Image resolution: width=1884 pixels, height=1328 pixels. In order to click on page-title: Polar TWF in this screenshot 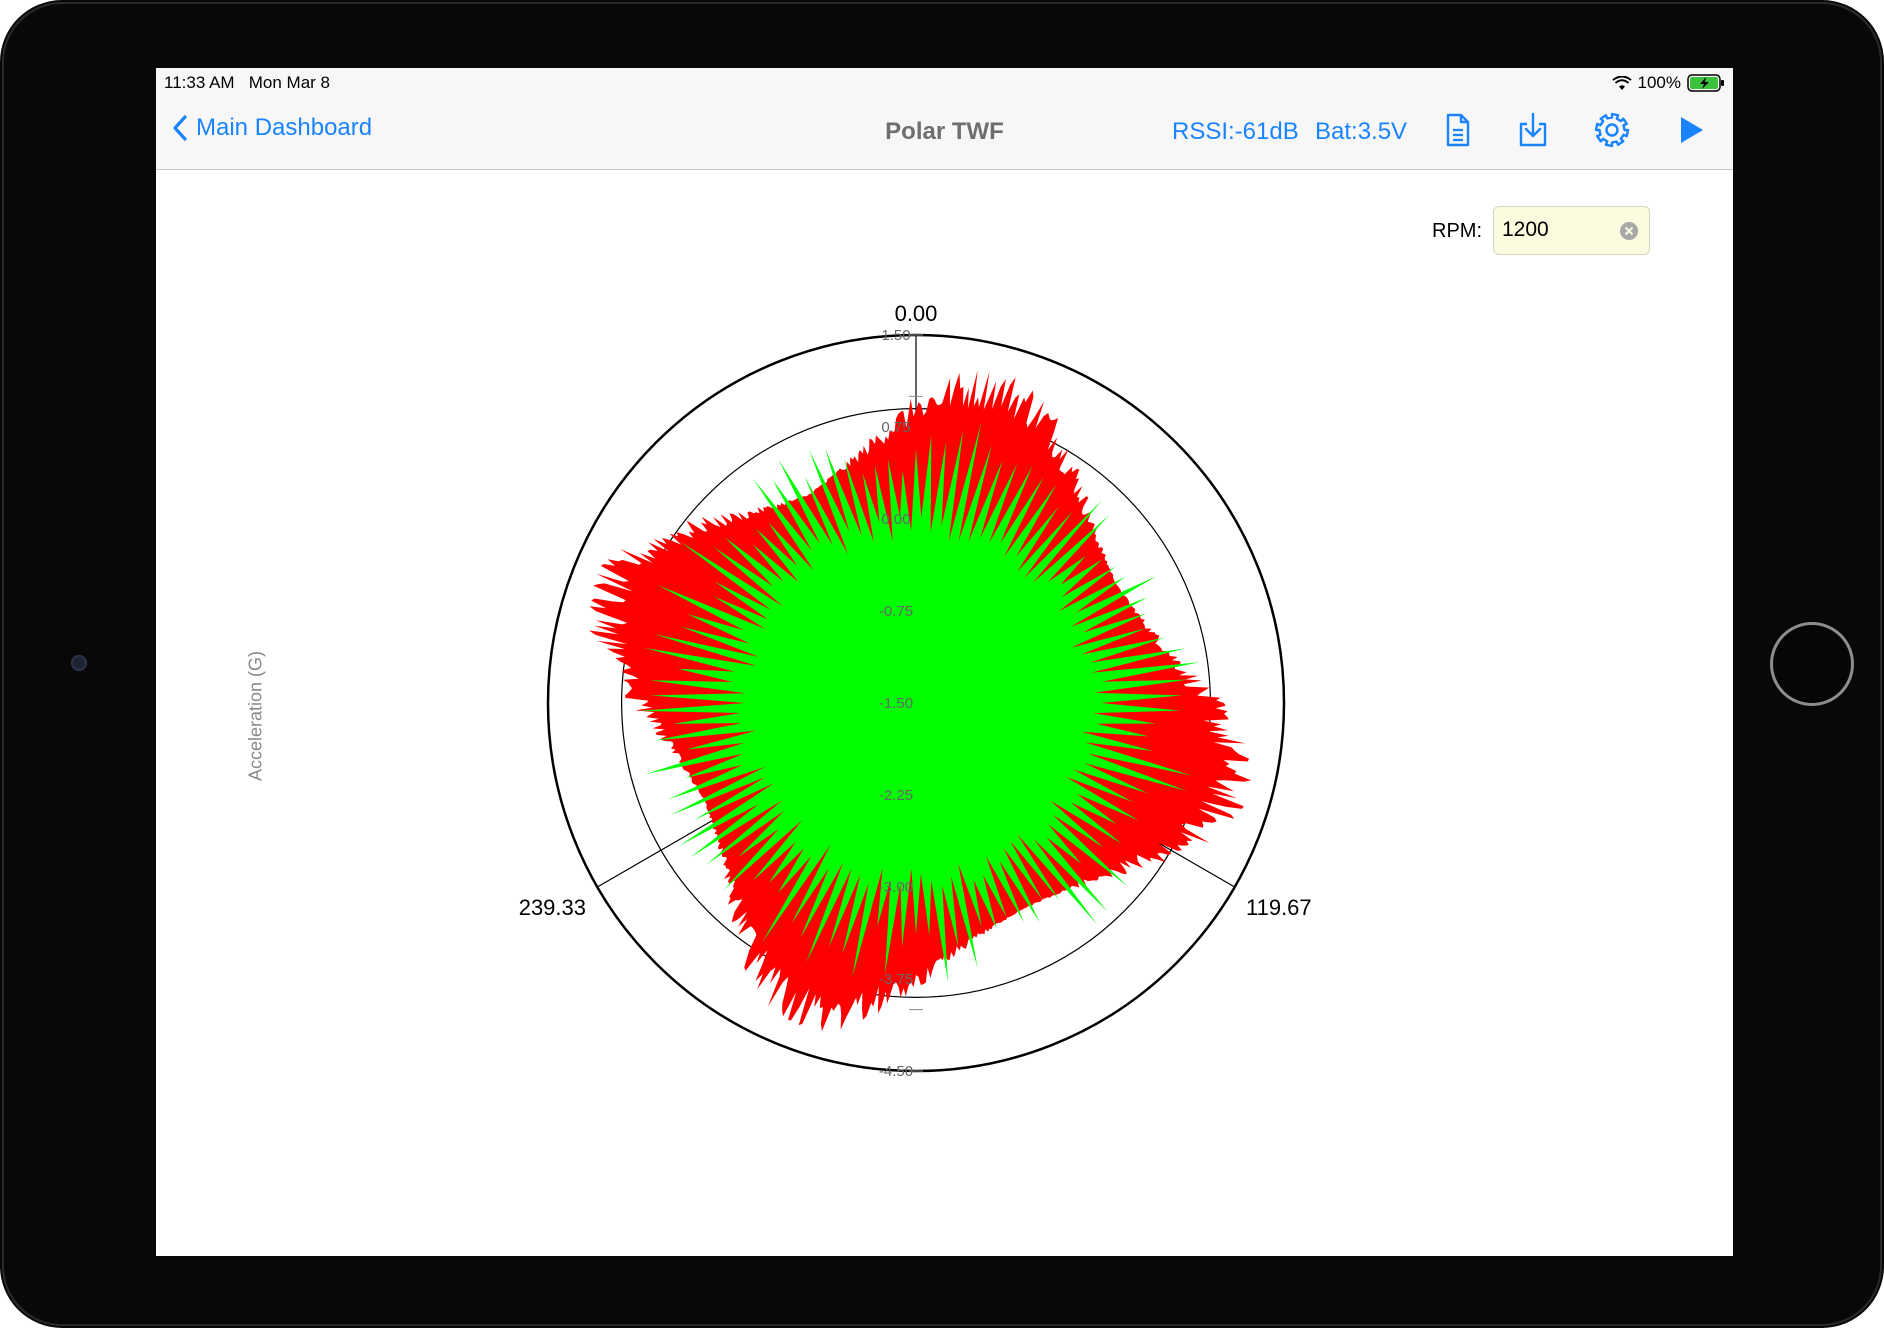, I will do `click(944, 131)`.